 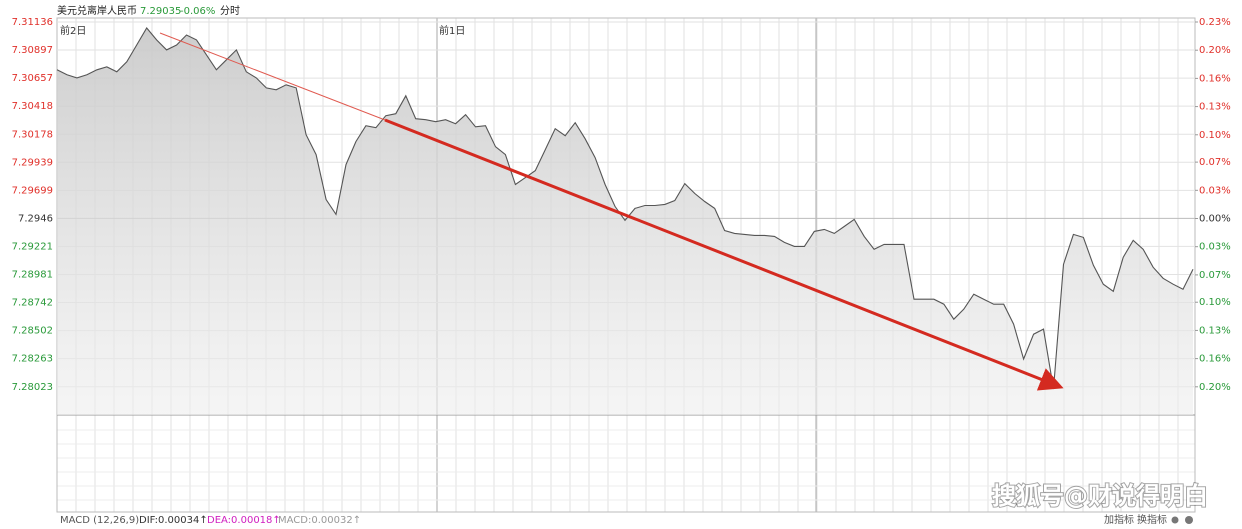 I want to click on y-tick-label: 7.28263, so click(x=32, y=359).